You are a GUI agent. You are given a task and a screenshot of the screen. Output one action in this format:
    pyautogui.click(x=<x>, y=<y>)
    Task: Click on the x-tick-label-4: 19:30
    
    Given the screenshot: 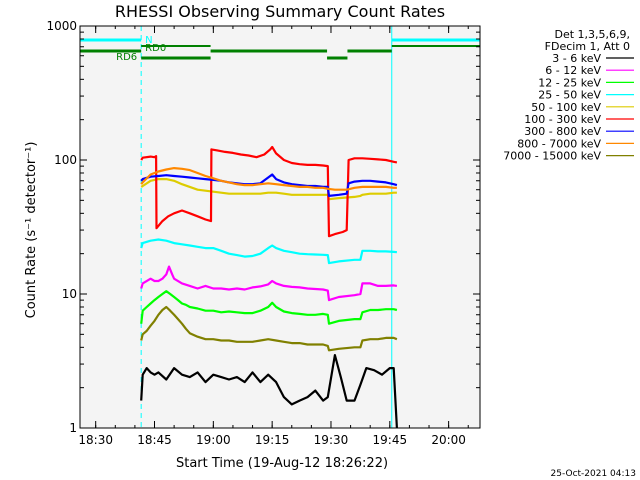 What is the action you would take?
    pyautogui.click(x=331, y=440)
    